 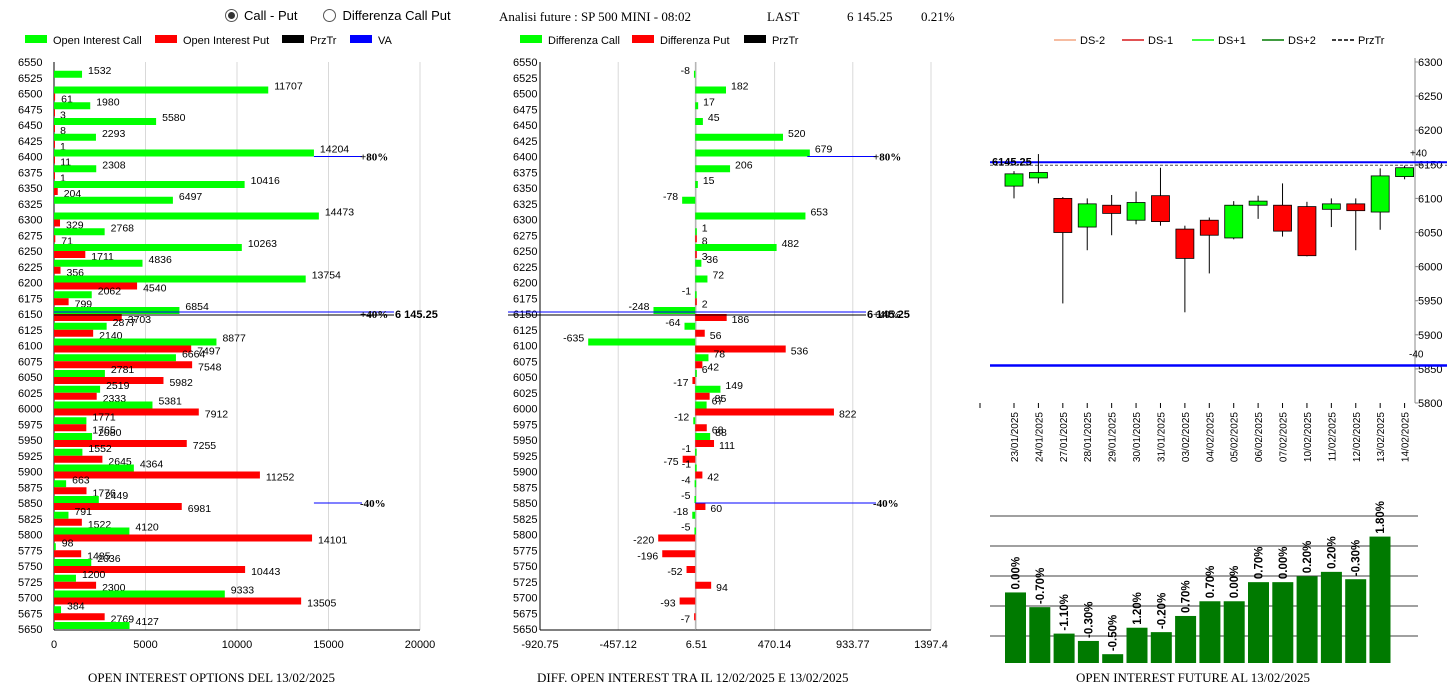 I want to click on chart2-call-label: 67, so click(x=718, y=402).